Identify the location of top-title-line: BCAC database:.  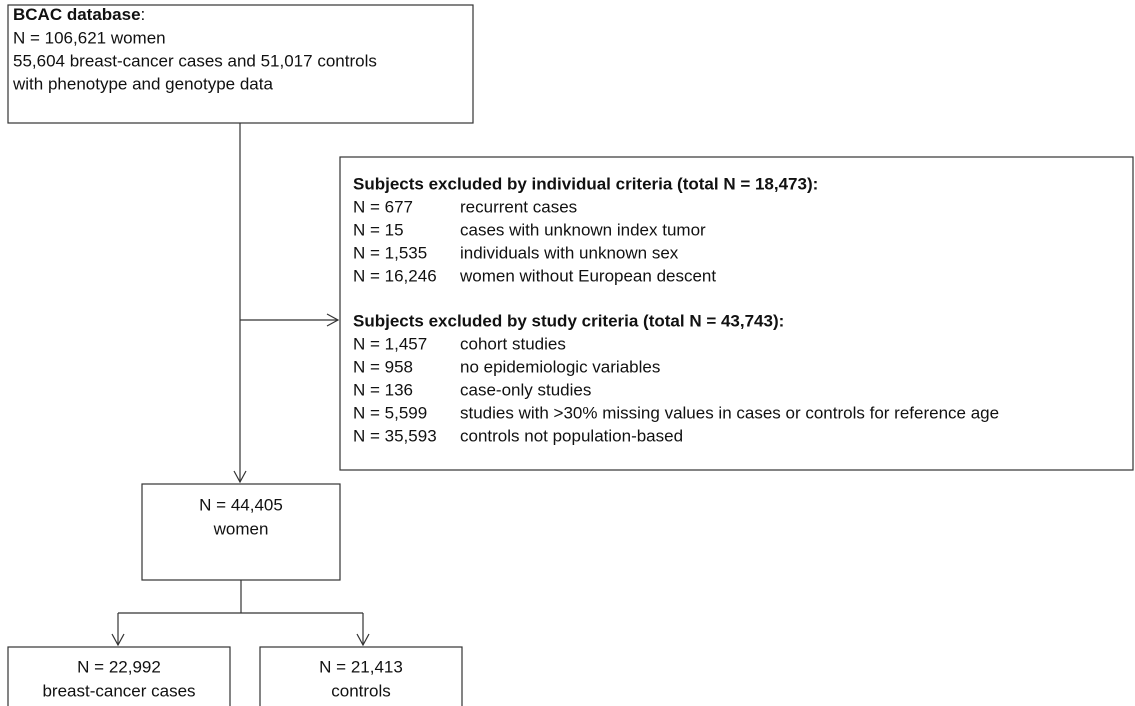
(79, 14).